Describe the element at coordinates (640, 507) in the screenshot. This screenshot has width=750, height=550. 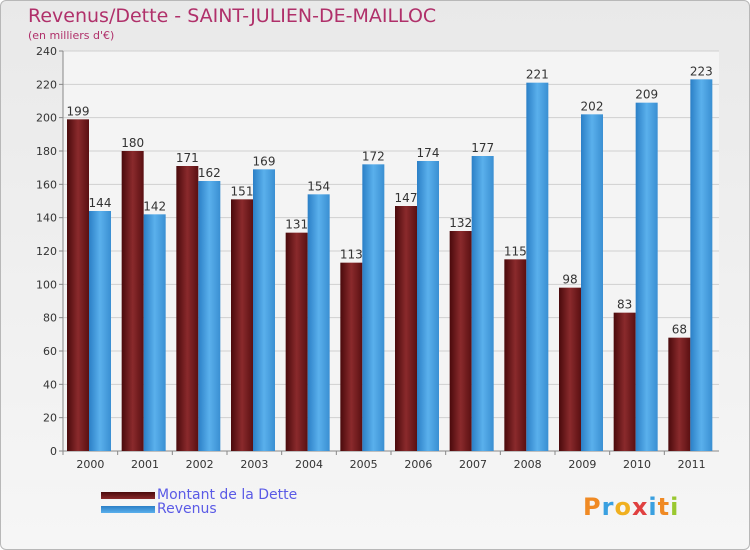
I see `logo-letter: x` at that location.